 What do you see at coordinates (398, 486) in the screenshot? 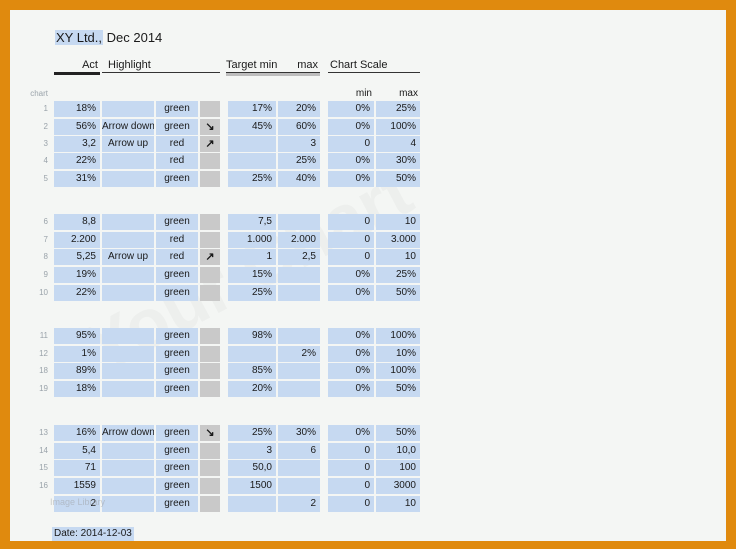
I see `cell-smax: 3000` at bounding box center [398, 486].